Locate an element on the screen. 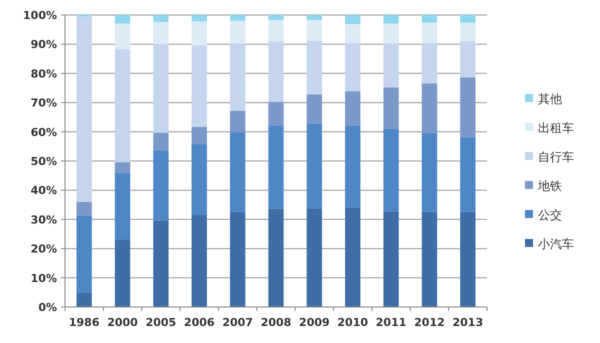 This screenshot has width=600, height=343. x-tick-label: 2005 is located at coordinates (161, 322).